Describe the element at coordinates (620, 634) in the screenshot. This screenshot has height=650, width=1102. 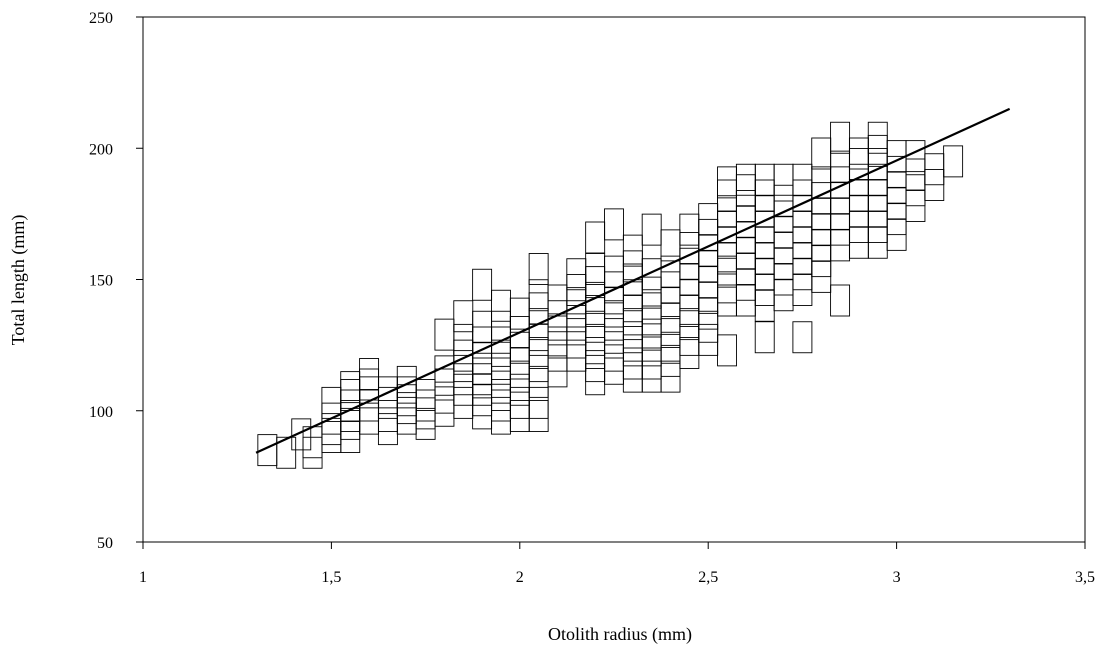
I see `x-axis-title: Otolith radius (mm)` at that location.